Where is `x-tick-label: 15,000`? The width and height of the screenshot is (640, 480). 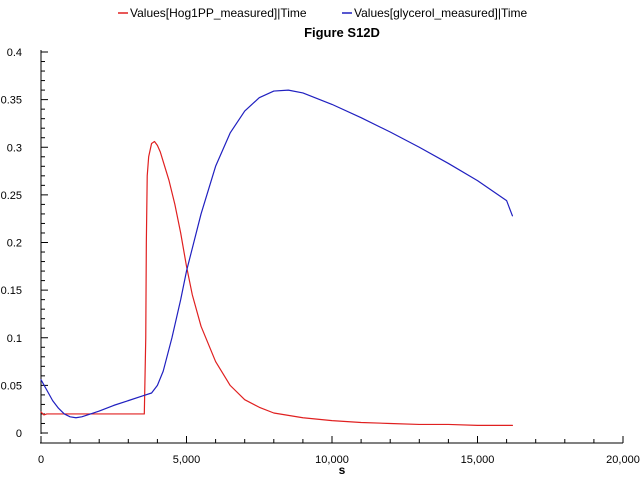
x-tick-label: 15,000 is located at coordinates (478, 460).